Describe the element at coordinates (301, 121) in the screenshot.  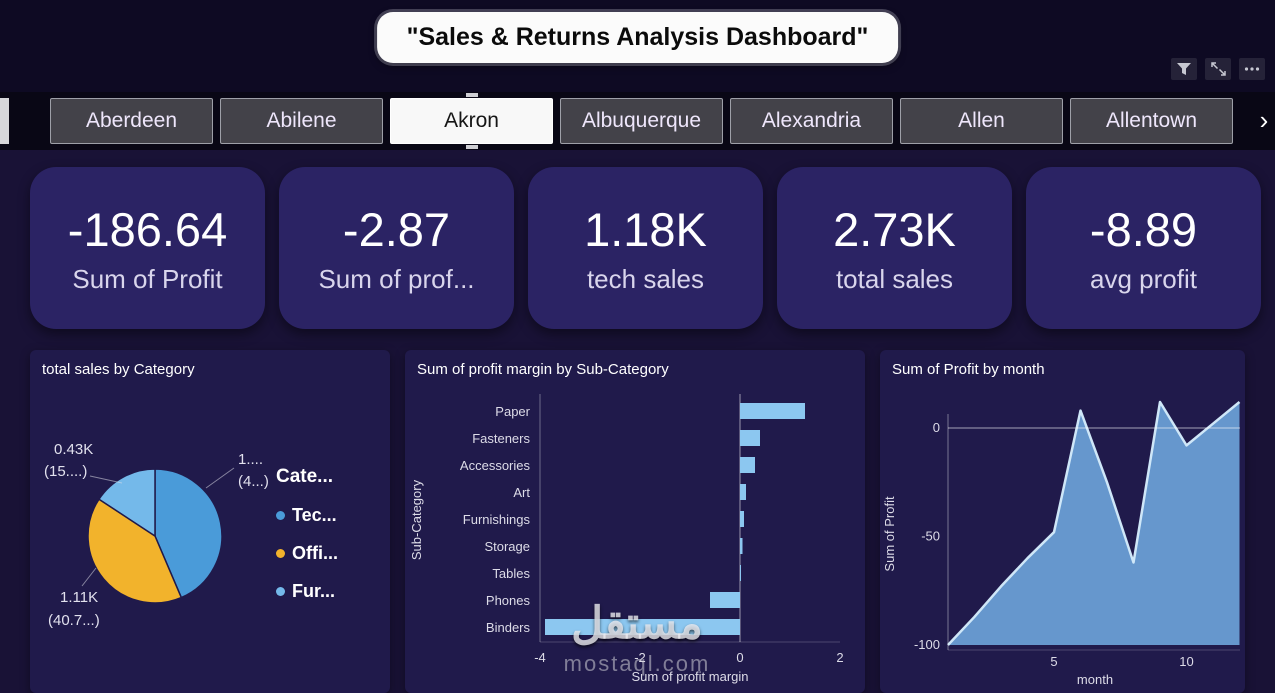
I see `city-button-abilene: Abilene` at that location.